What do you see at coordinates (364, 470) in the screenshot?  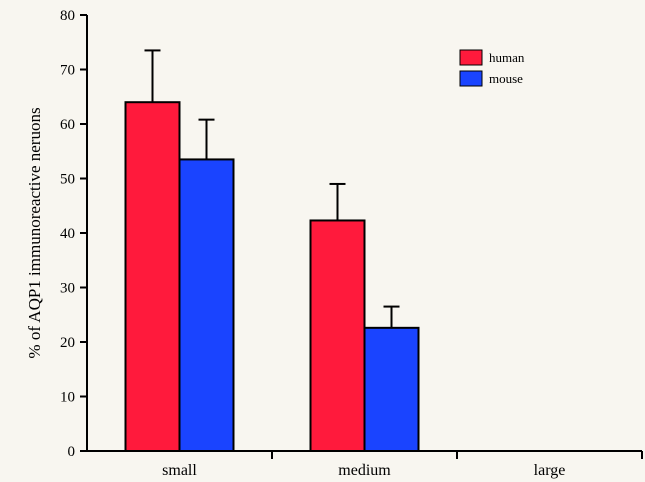 I see `x-tick-label: medium` at bounding box center [364, 470].